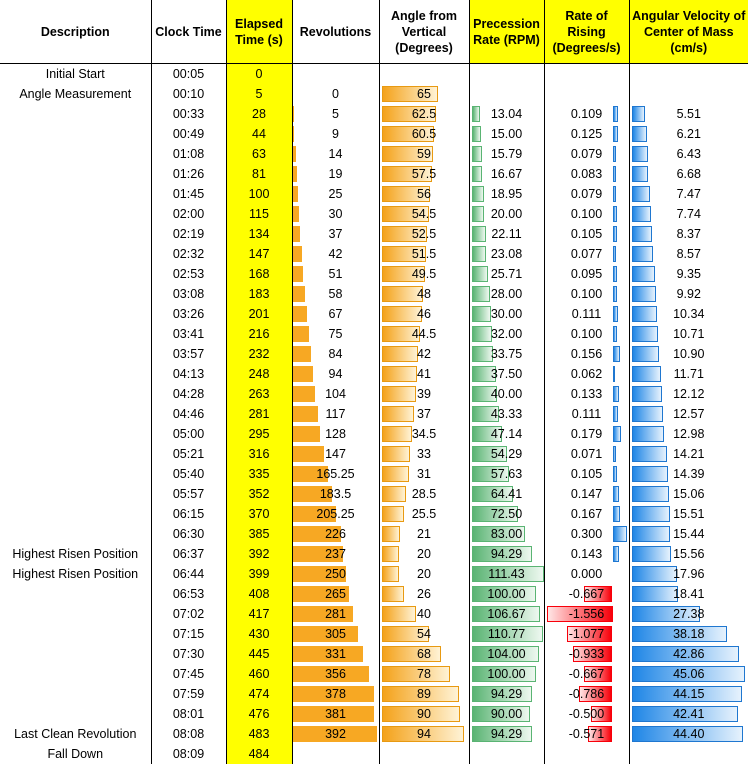 The width and height of the screenshot is (749, 764). Describe the element at coordinates (189, 254) in the screenshot. I see `clock-time-cell: 02:32` at that location.